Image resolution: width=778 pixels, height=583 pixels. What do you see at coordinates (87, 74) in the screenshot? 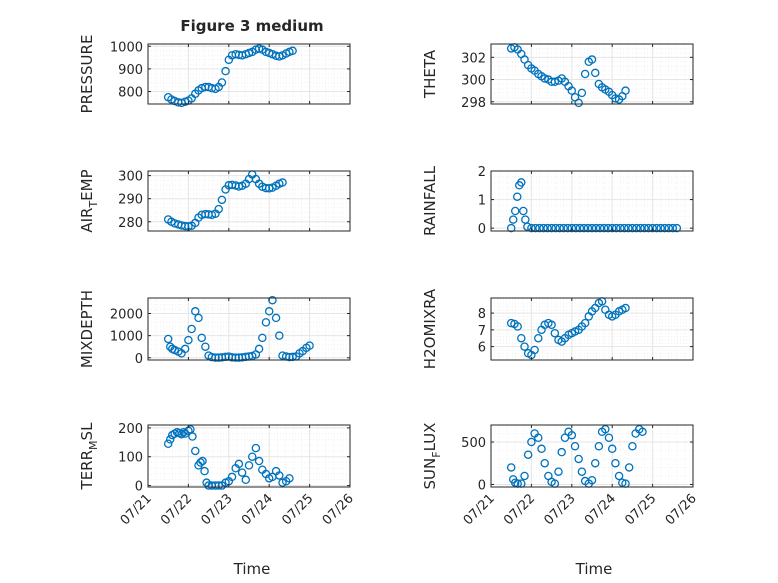
I see `y-axis-label: PRESSURE` at bounding box center [87, 74].